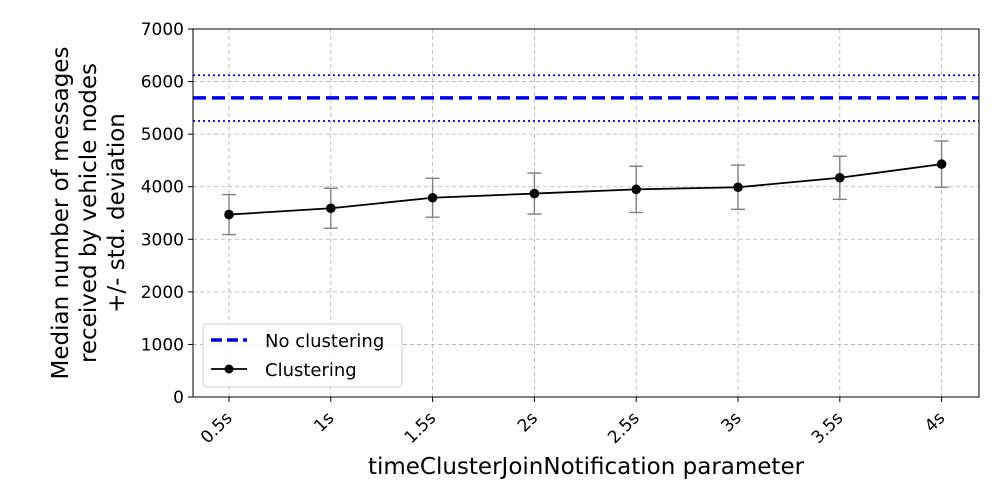 The width and height of the screenshot is (1000, 500). I want to click on y-axis-title-line-3: +/- std. deviation, so click(117, 213).